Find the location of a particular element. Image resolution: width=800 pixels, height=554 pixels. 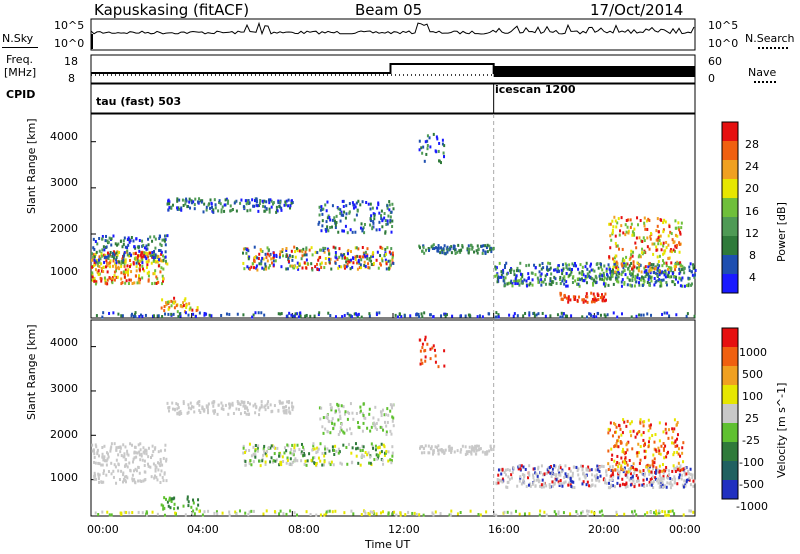

power-cb-tick-24: 24 is located at coordinates (752, 166).